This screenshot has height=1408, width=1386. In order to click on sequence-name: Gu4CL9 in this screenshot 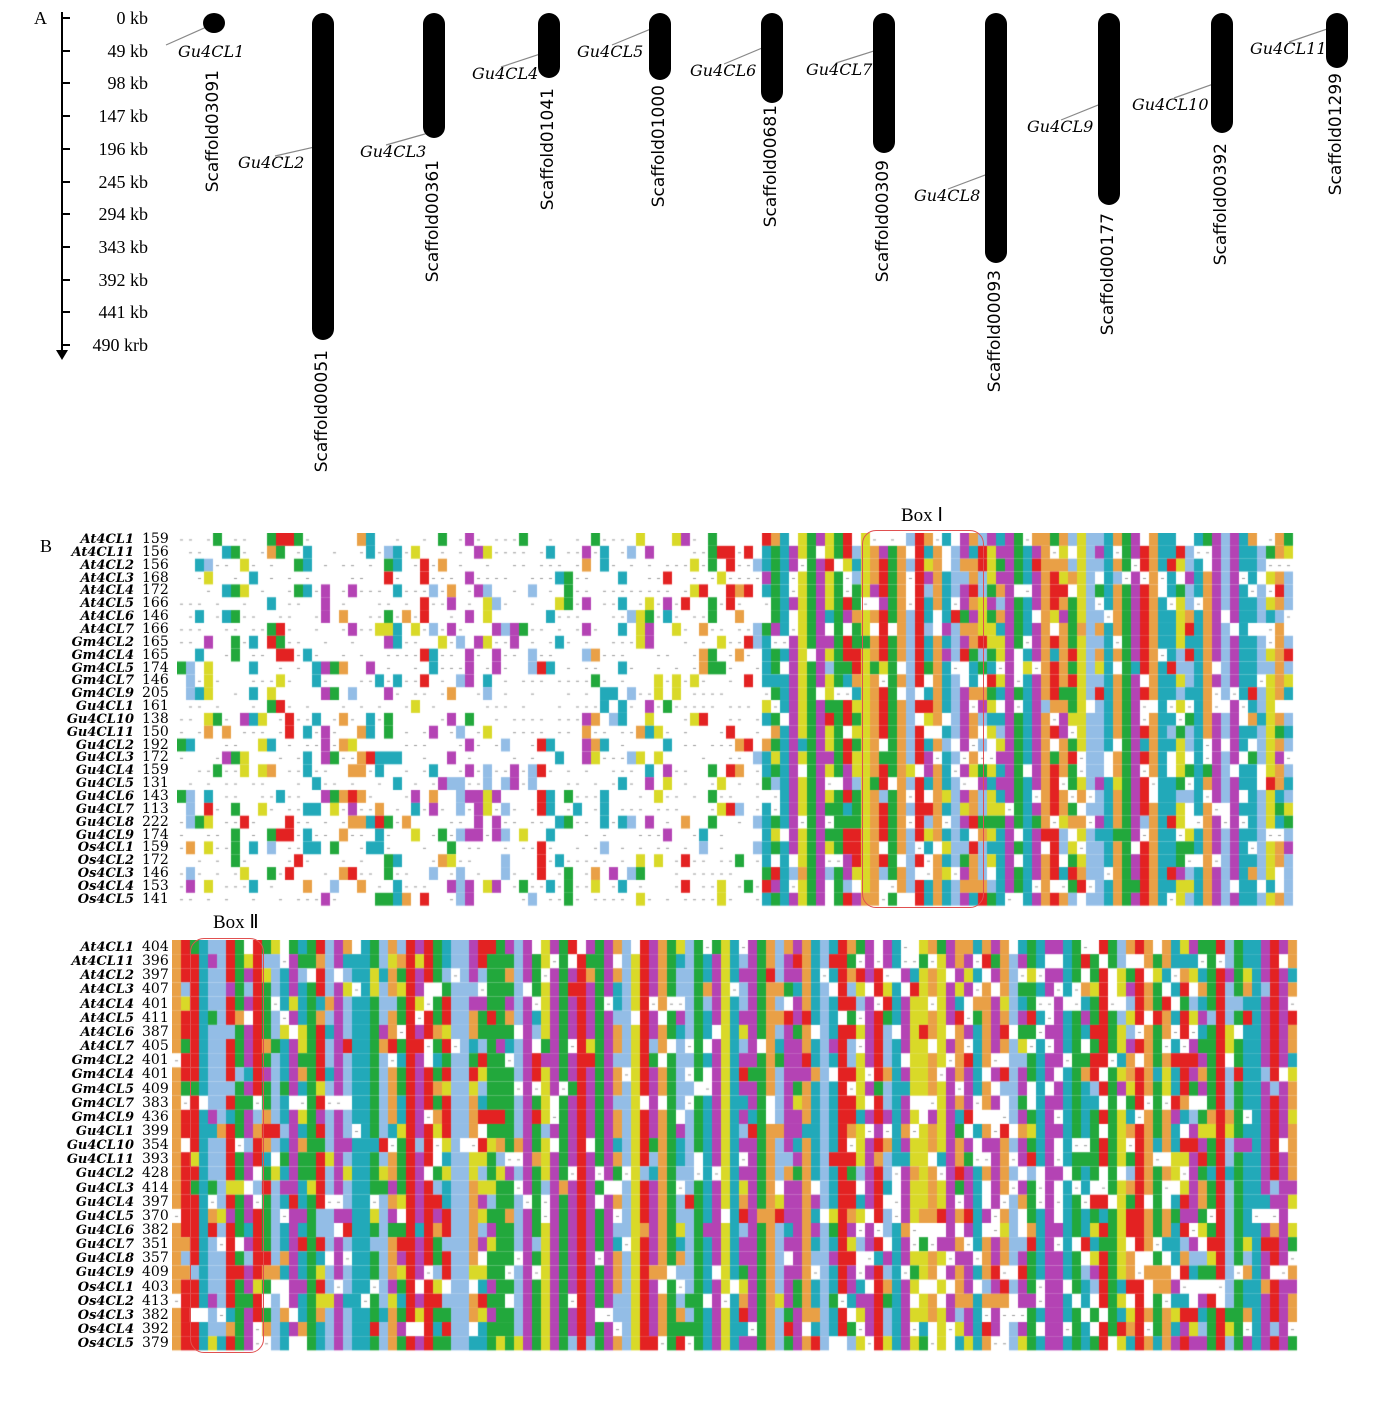, I will do `click(104, 1273)`.